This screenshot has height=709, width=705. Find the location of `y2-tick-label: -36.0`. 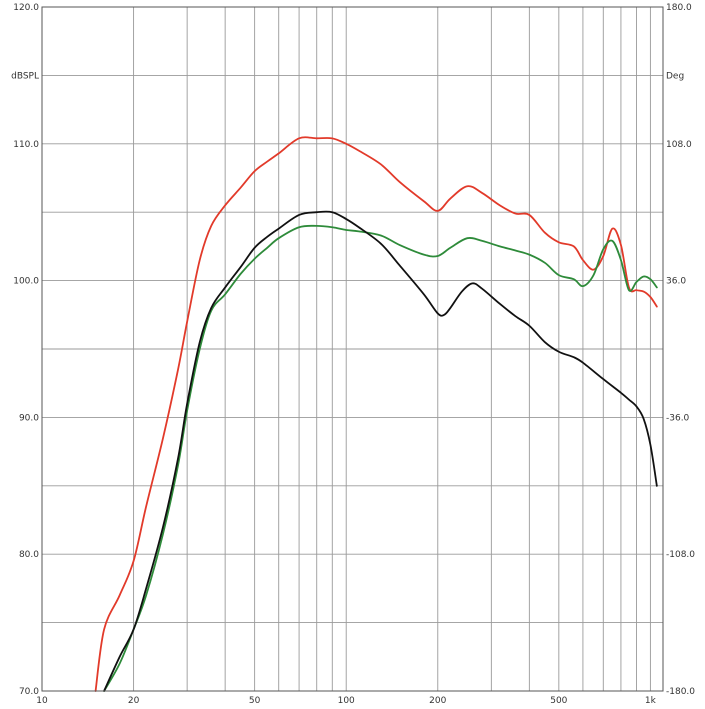

y2-tick-label: -36.0 is located at coordinates (678, 418).